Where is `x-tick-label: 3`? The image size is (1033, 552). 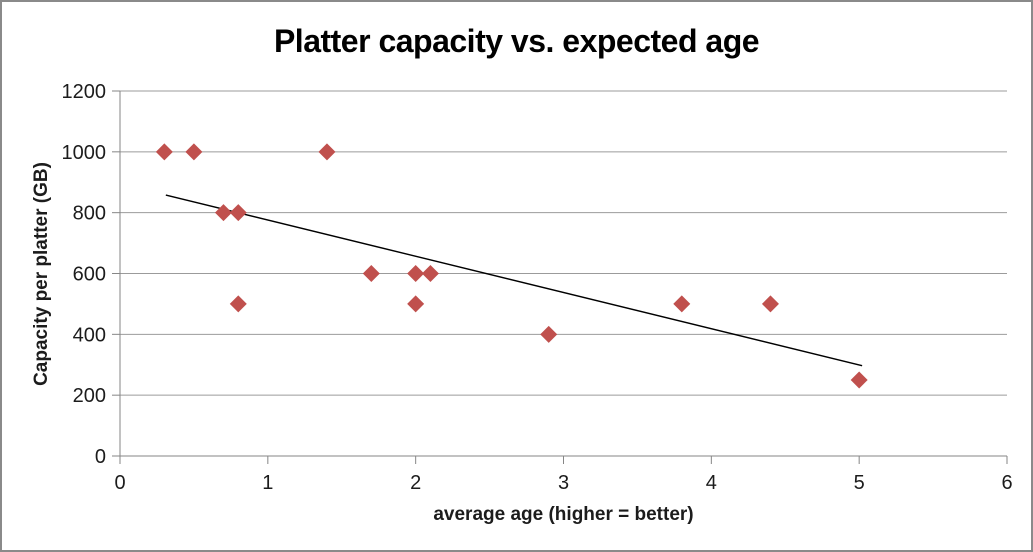 x-tick-label: 3 is located at coordinates (563, 483).